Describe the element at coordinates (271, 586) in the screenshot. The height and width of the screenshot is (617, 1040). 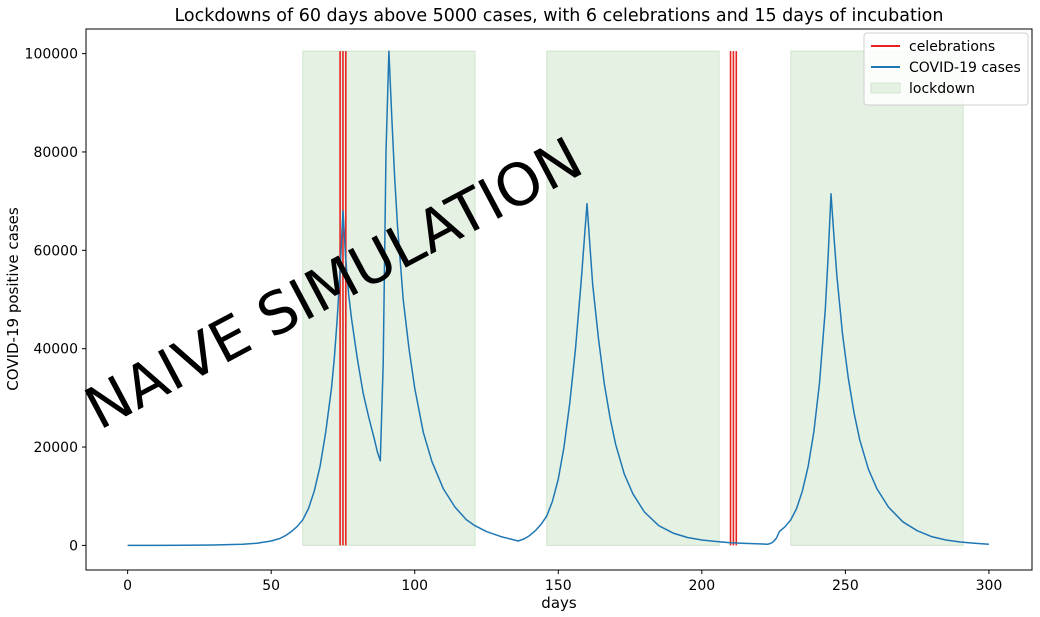
I see `x-tick-label: 50` at that location.